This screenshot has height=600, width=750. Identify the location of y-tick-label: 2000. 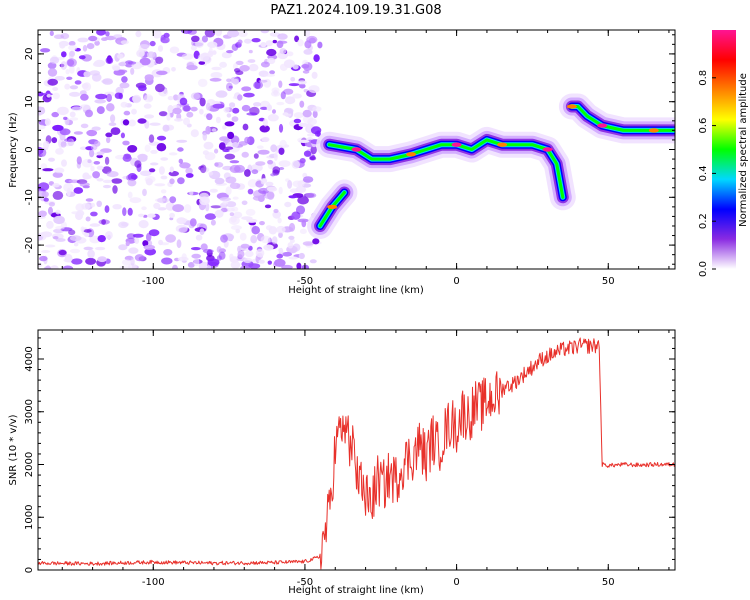
(29, 464).